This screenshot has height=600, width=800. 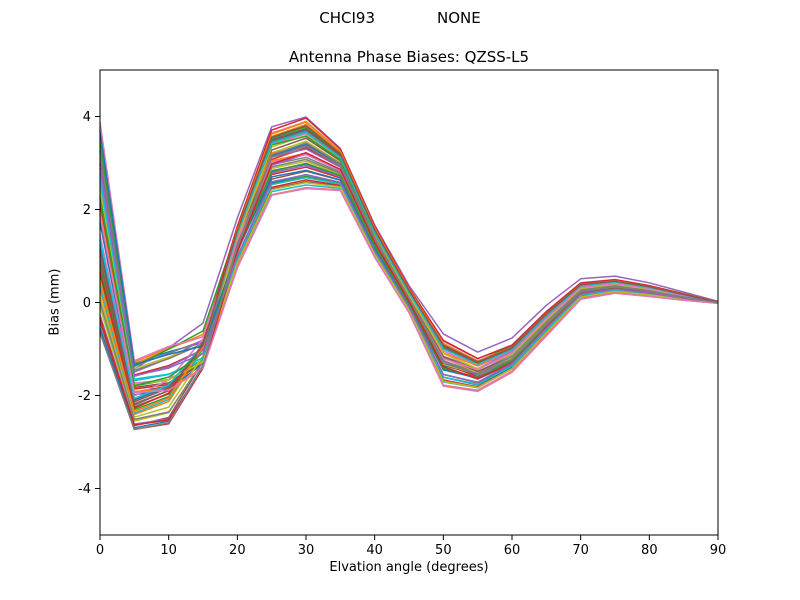 I want to click on x-tick-label: 80, so click(x=649, y=550).